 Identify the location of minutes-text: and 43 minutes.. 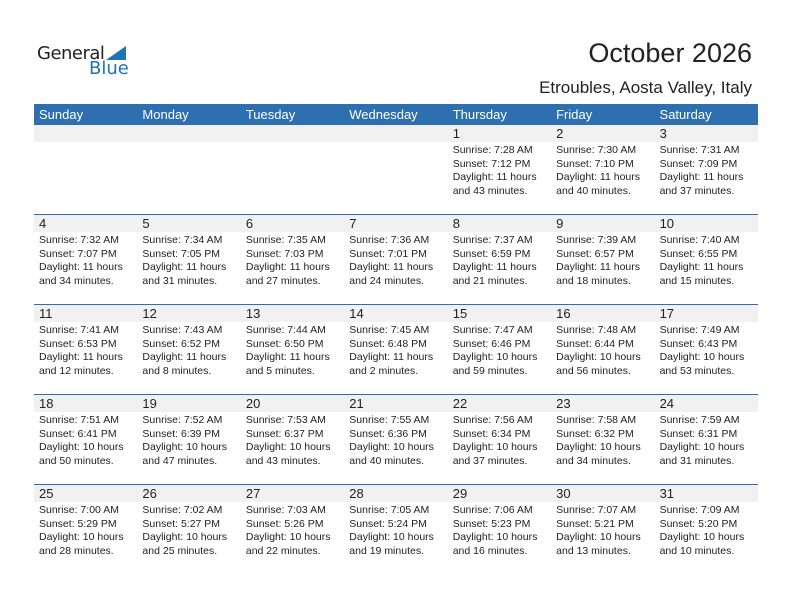
(490, 190).